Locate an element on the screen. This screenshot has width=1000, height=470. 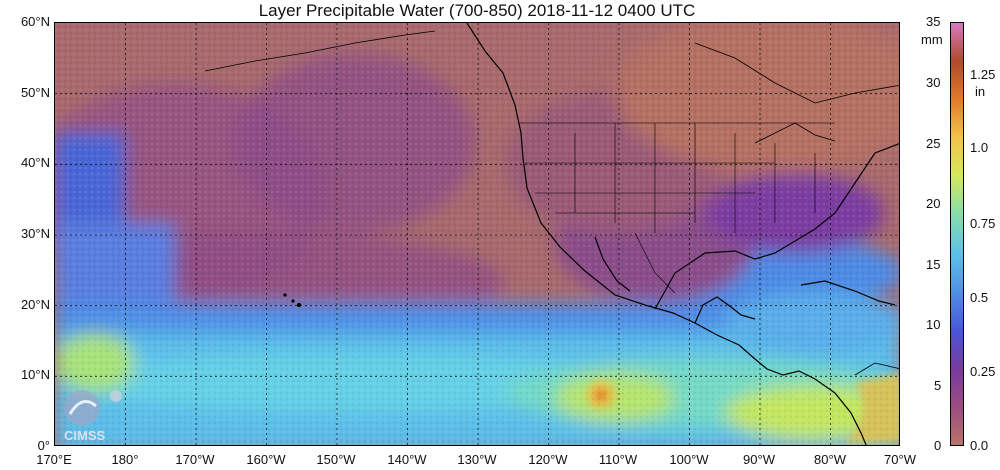
colorbar-mm-tick: 35 is located at coordinates (933, 21).